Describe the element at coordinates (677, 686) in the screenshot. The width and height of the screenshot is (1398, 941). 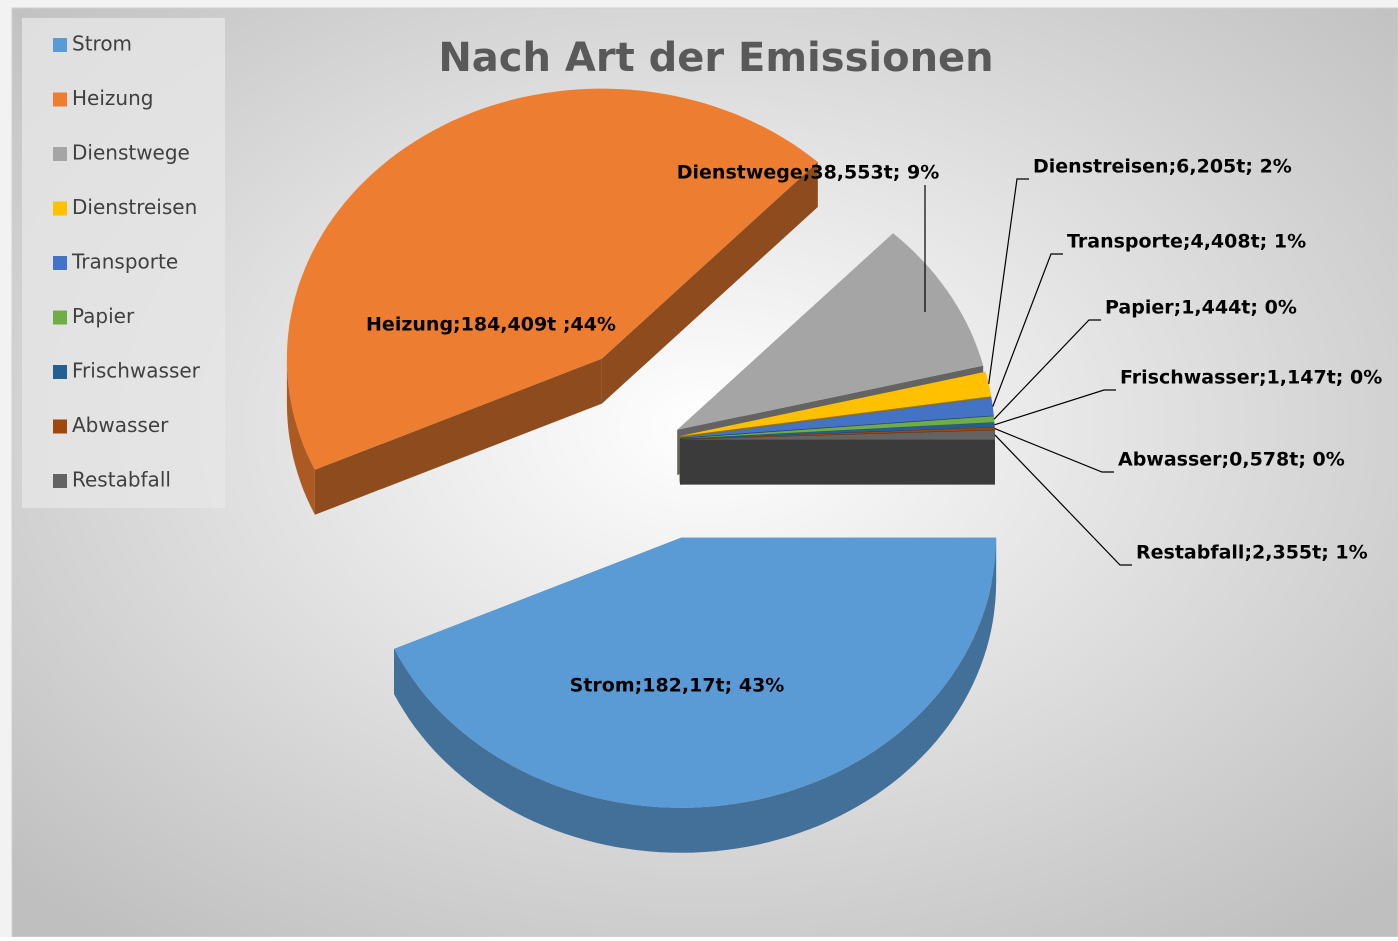
I see `data-label: Strom;182,17t; 43%` at that location.